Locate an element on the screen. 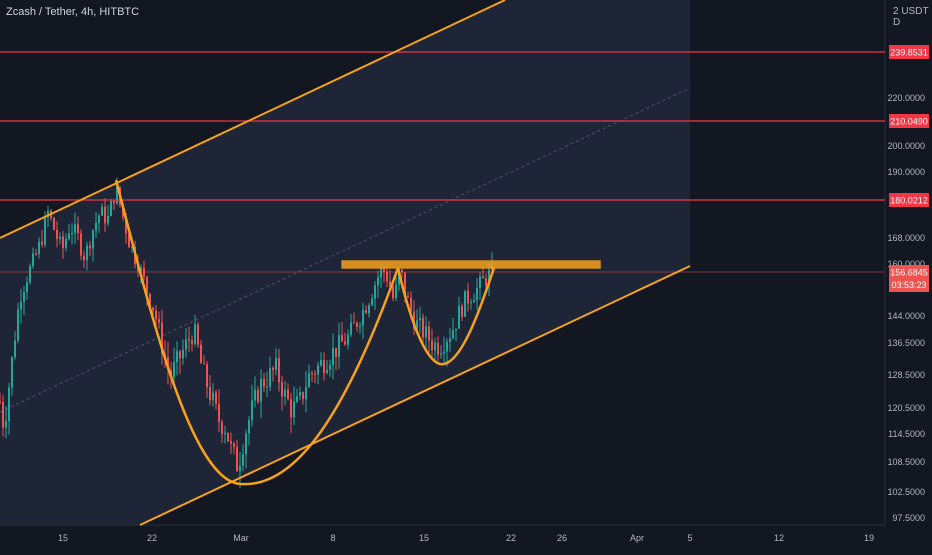 This screenshot has height=555, width=932. y-tick-label: 114.5000 is located at coordinates (906, 434).